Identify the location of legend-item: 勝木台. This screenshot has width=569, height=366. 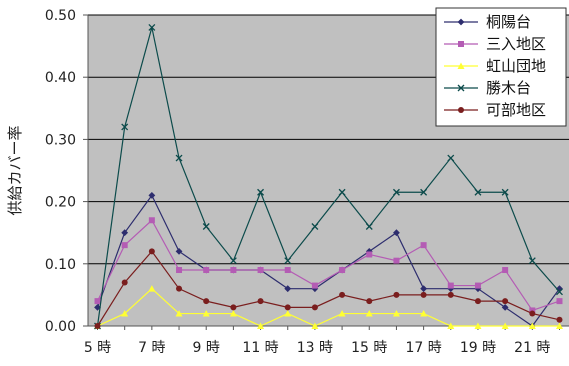
(487, 88).